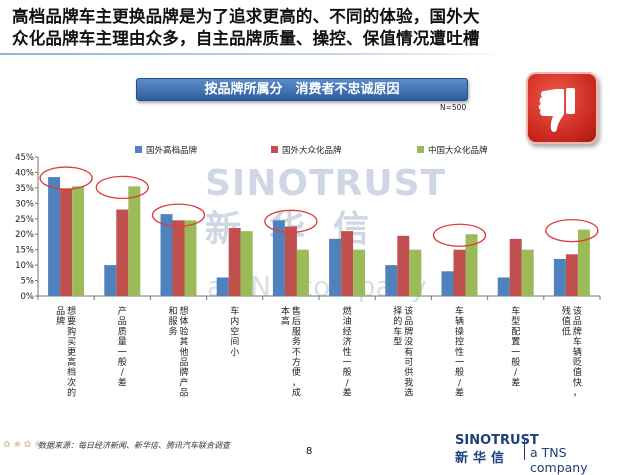 The width and height of the screenshot is (620, 475). What do you see at coordinates (122, 331) in the screenshot?
I see `category-char: 质` at bounding box center [122, 331].